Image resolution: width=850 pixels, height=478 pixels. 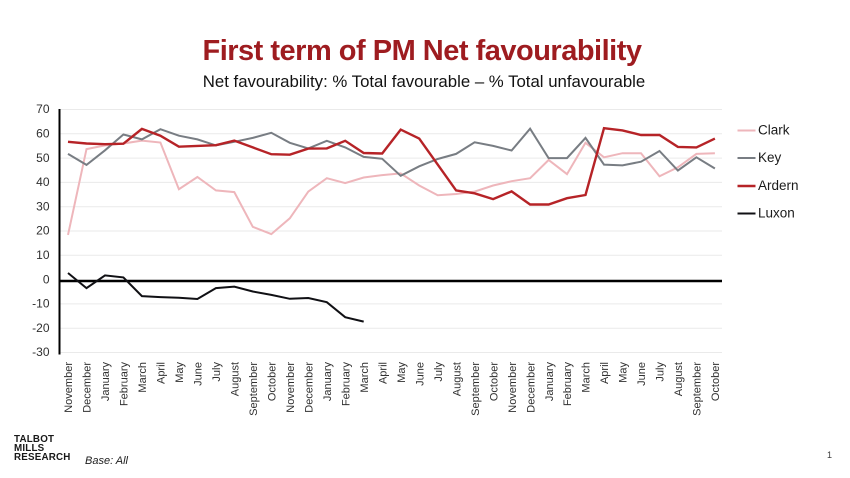 I want to click on svg-text: 50, so click(x=43, y=158).